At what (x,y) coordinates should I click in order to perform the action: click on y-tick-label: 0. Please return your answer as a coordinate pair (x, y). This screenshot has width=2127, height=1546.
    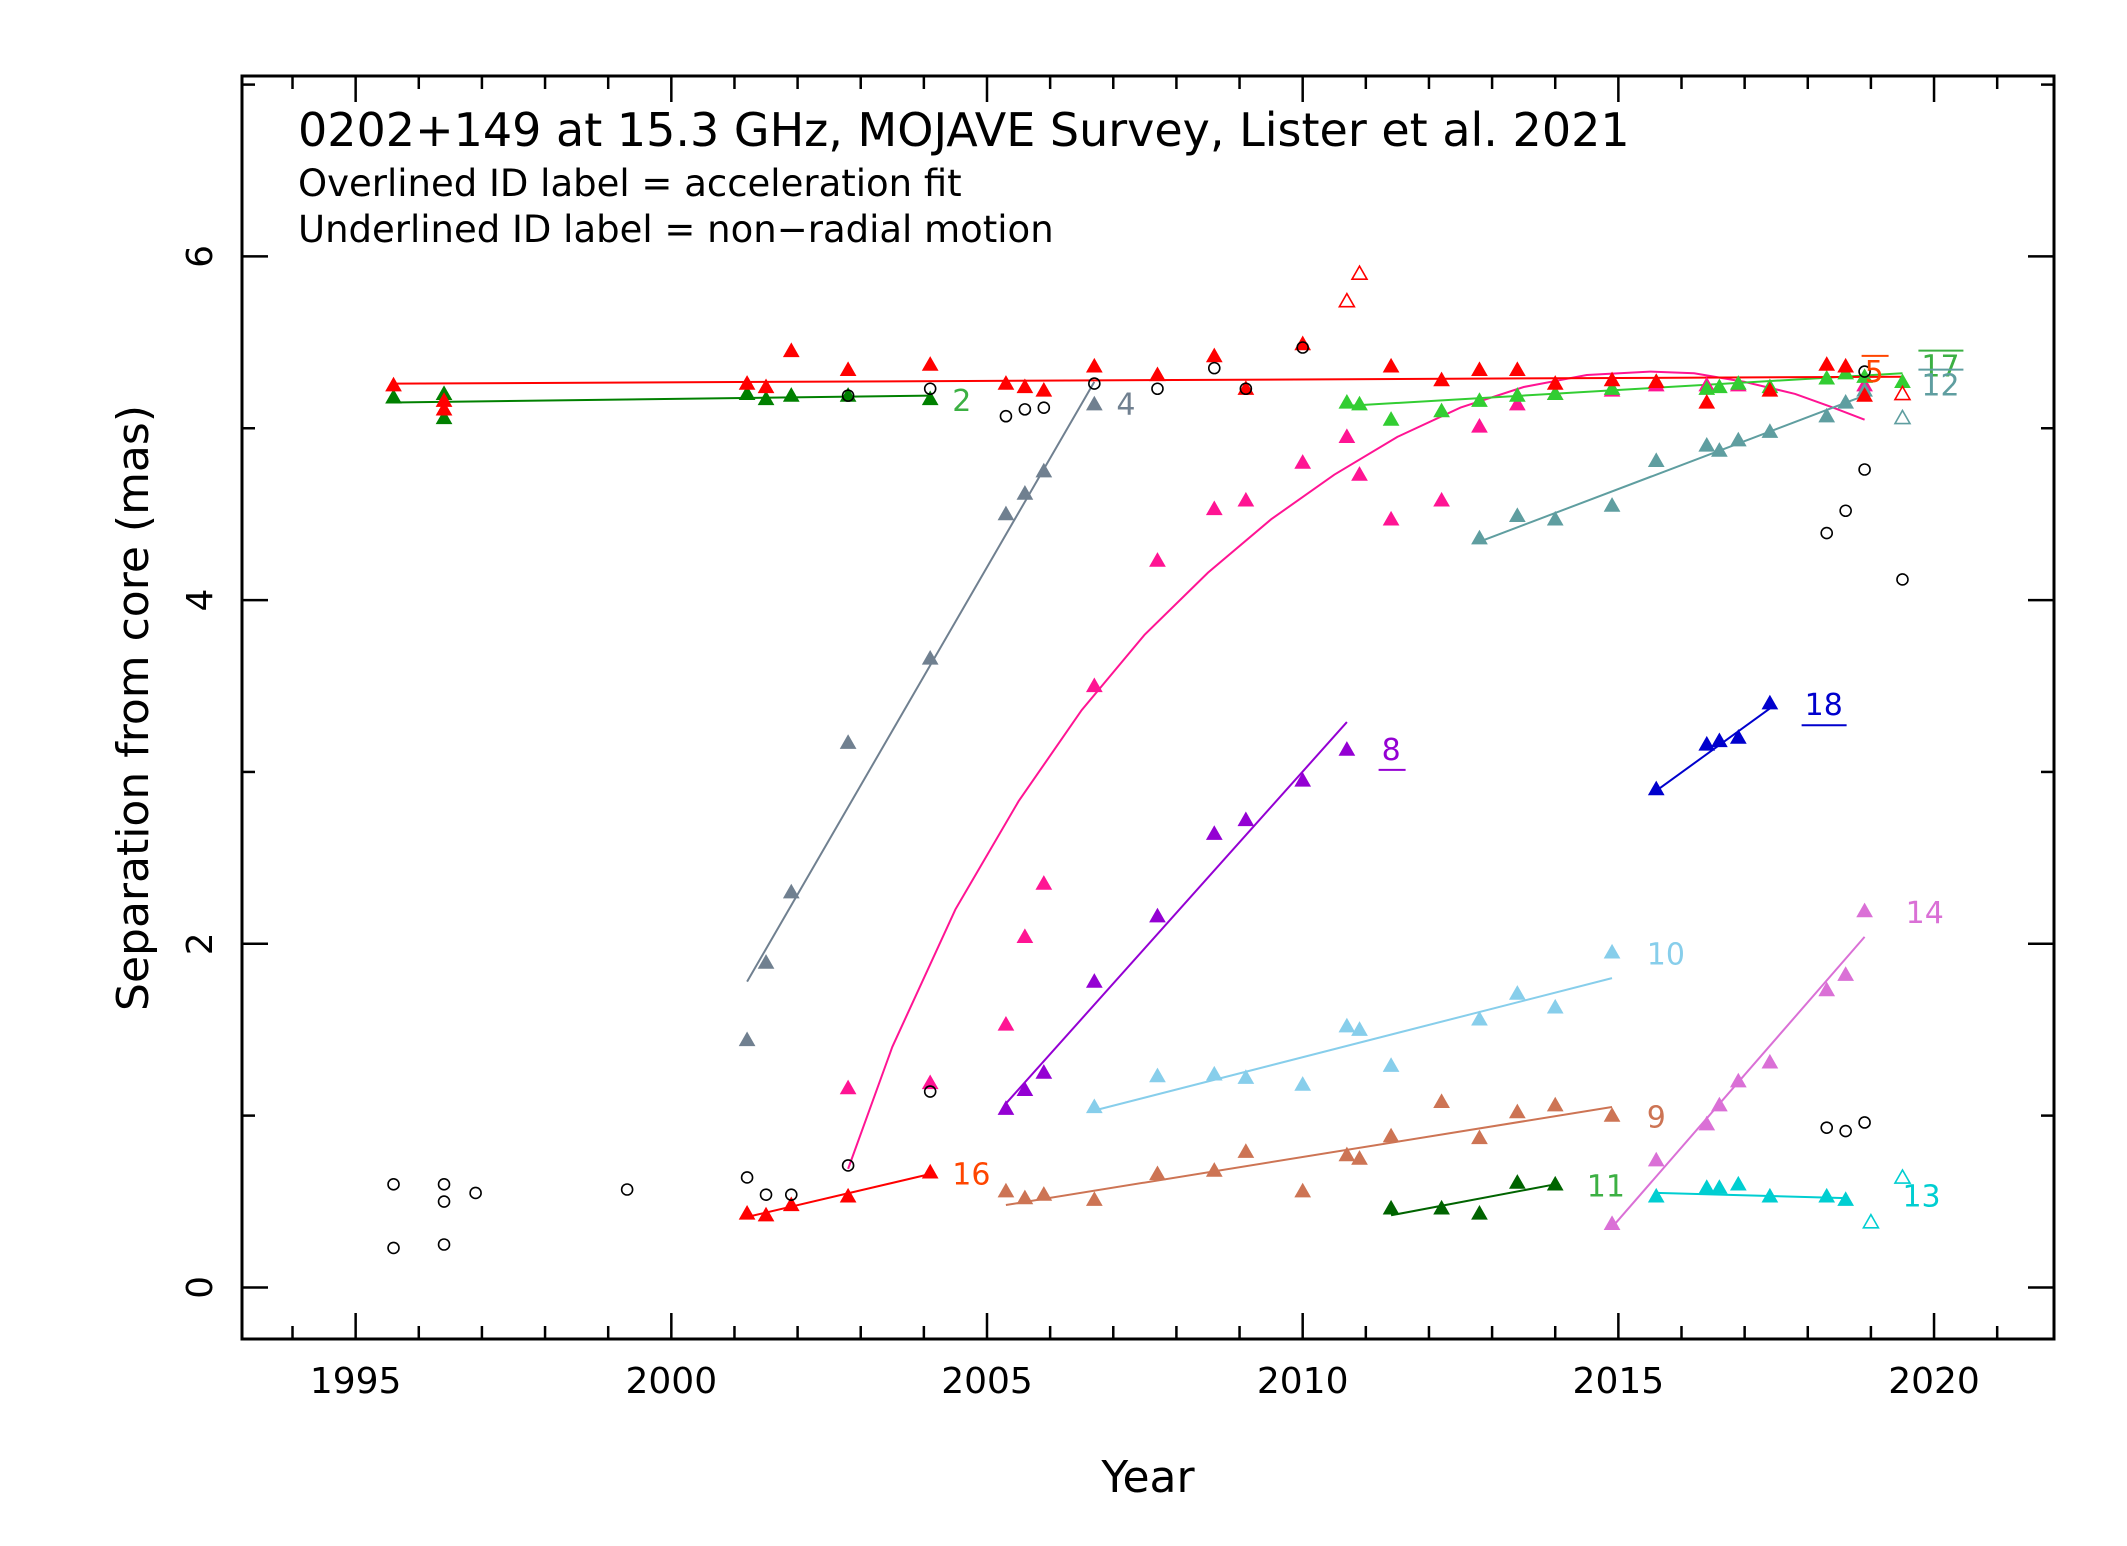
    Looking at the image, I should click on (200, 1287).